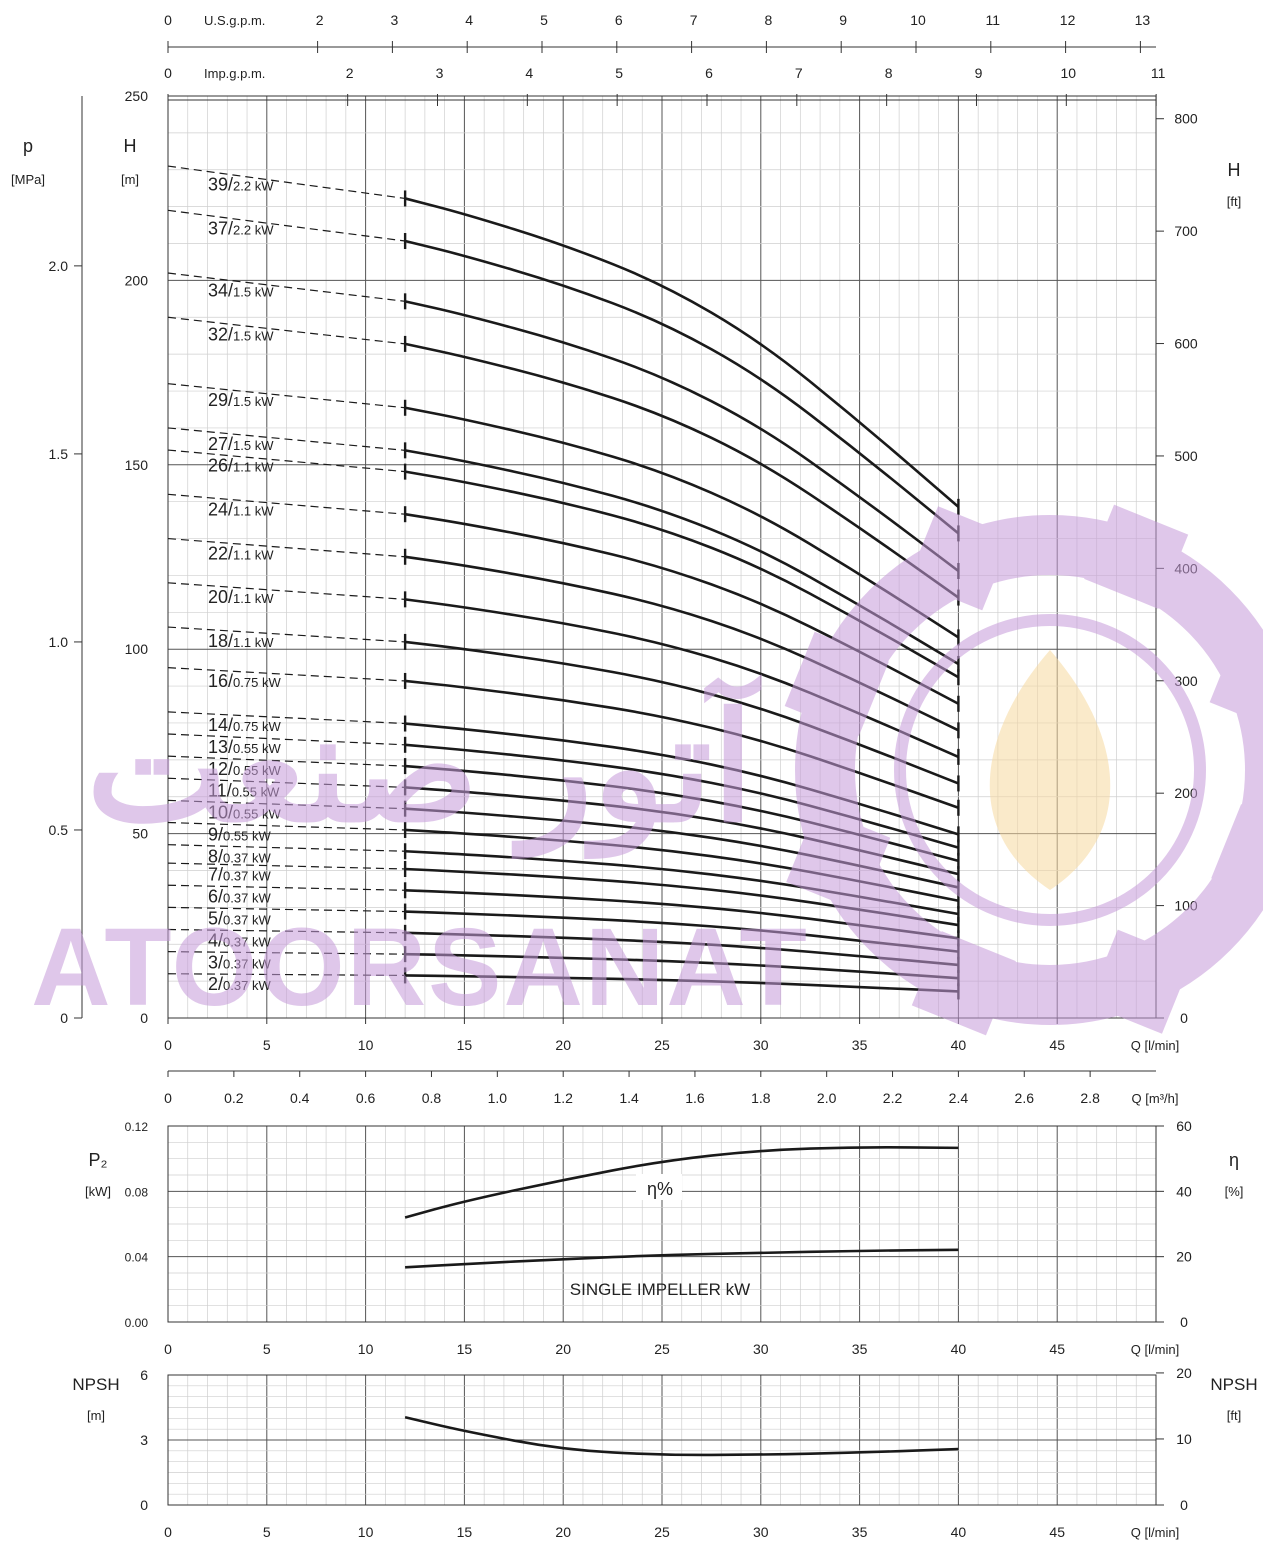 Image resolution: width=1263 pixels, height=1550 pixels. I want to click on series-label: 26/1.1 kW, so click(241, 466).